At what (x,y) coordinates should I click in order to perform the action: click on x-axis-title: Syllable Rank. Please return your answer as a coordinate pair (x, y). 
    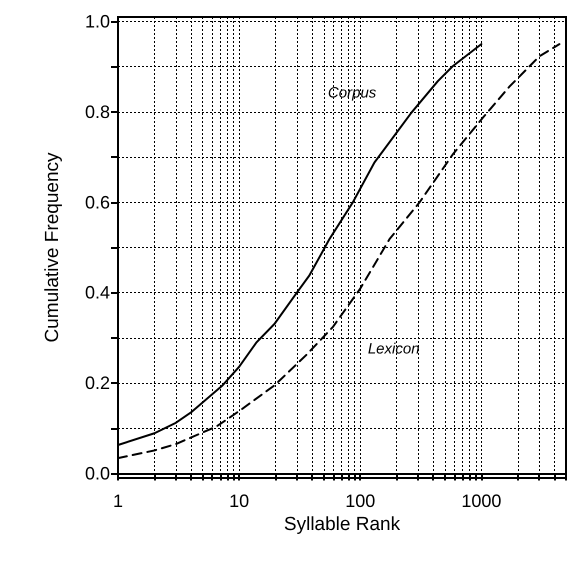
    Looking at the image, I should click on (342, 524).